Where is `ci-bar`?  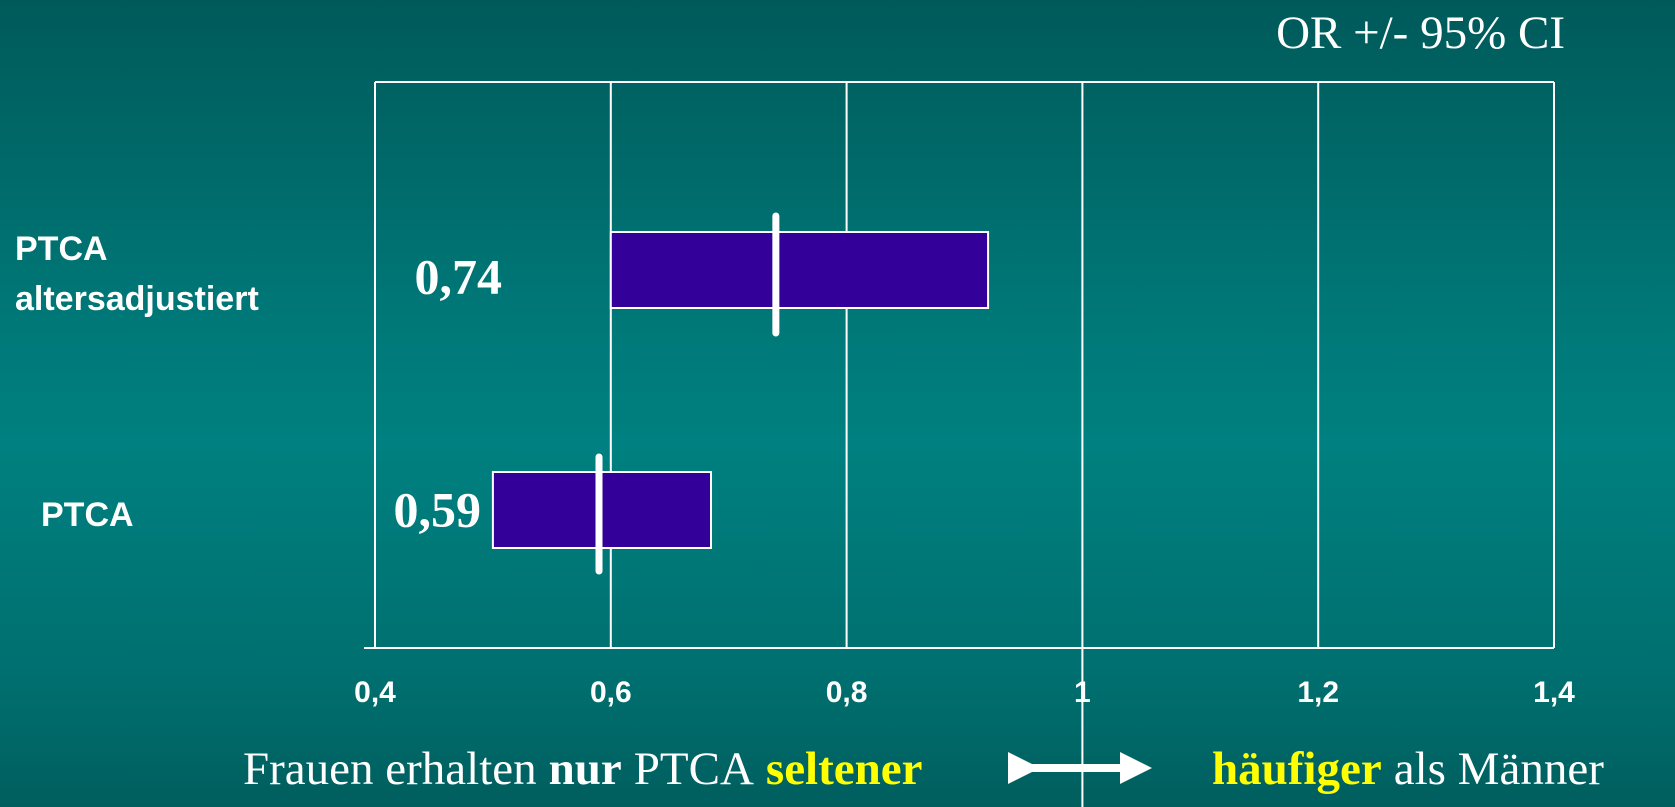 ci-bar is located at coordinates (799, 270).